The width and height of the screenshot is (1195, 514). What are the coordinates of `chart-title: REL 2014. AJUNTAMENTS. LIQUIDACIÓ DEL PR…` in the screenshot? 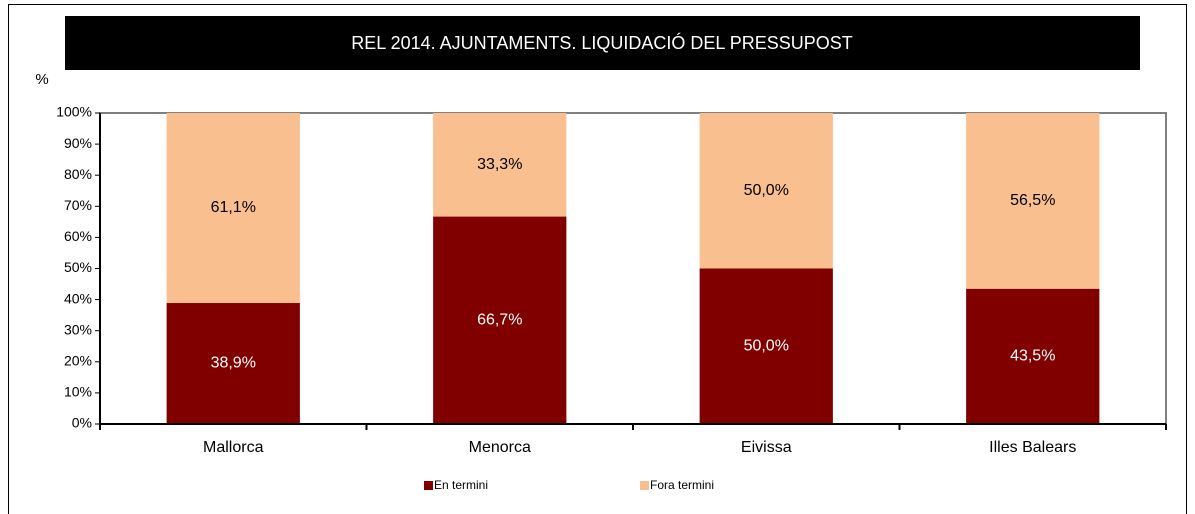 It's located at (601, 42).